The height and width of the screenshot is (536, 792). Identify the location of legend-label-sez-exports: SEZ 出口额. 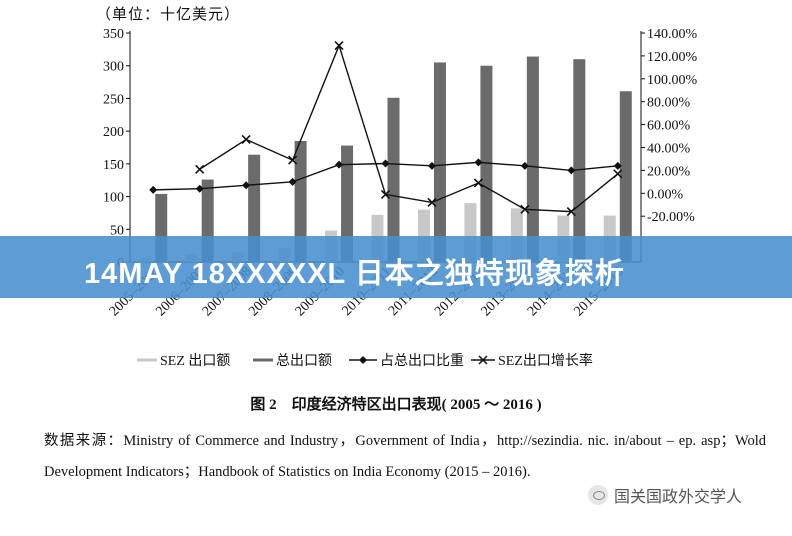
(195, 361).